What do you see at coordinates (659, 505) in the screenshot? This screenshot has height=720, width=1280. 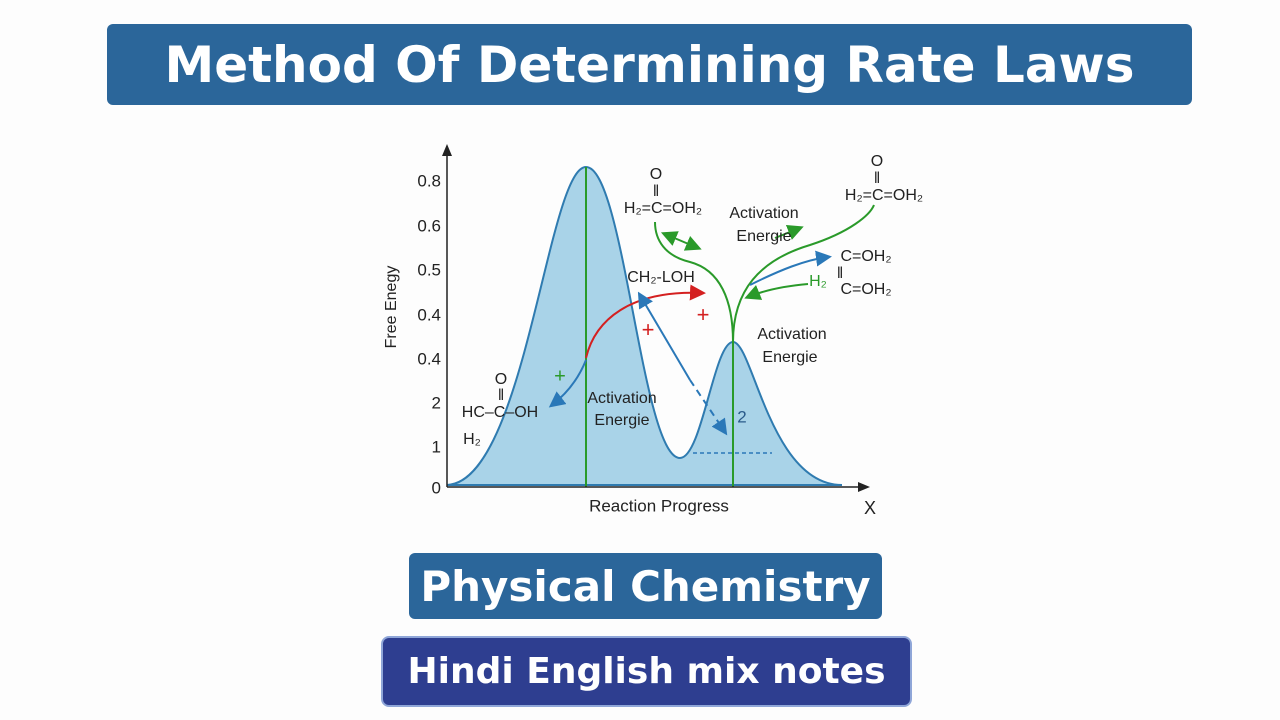 I see `x-axis-label: Reaction Progress` at bounding box center [659, 505].